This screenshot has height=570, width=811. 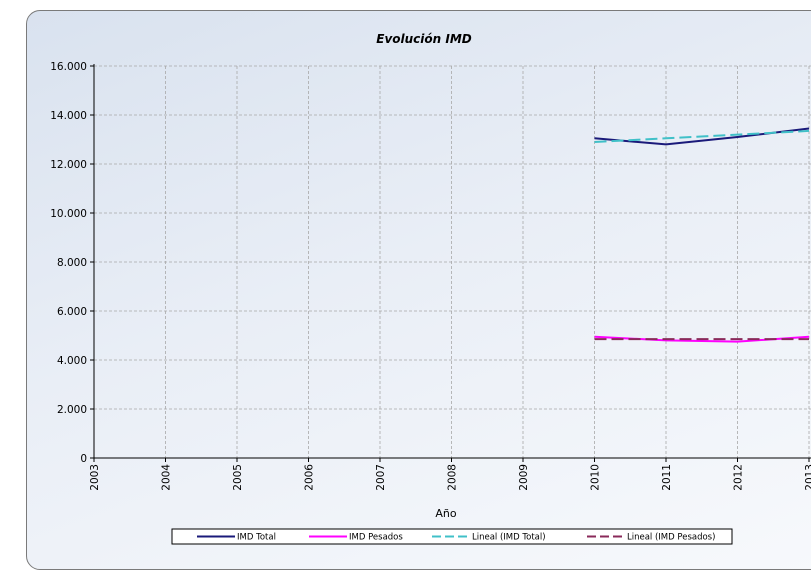 What do you see at coordinates (68, 165) in the screenshot?
I see `y-tick-label: 12.000` at bounding box center [68, 165].